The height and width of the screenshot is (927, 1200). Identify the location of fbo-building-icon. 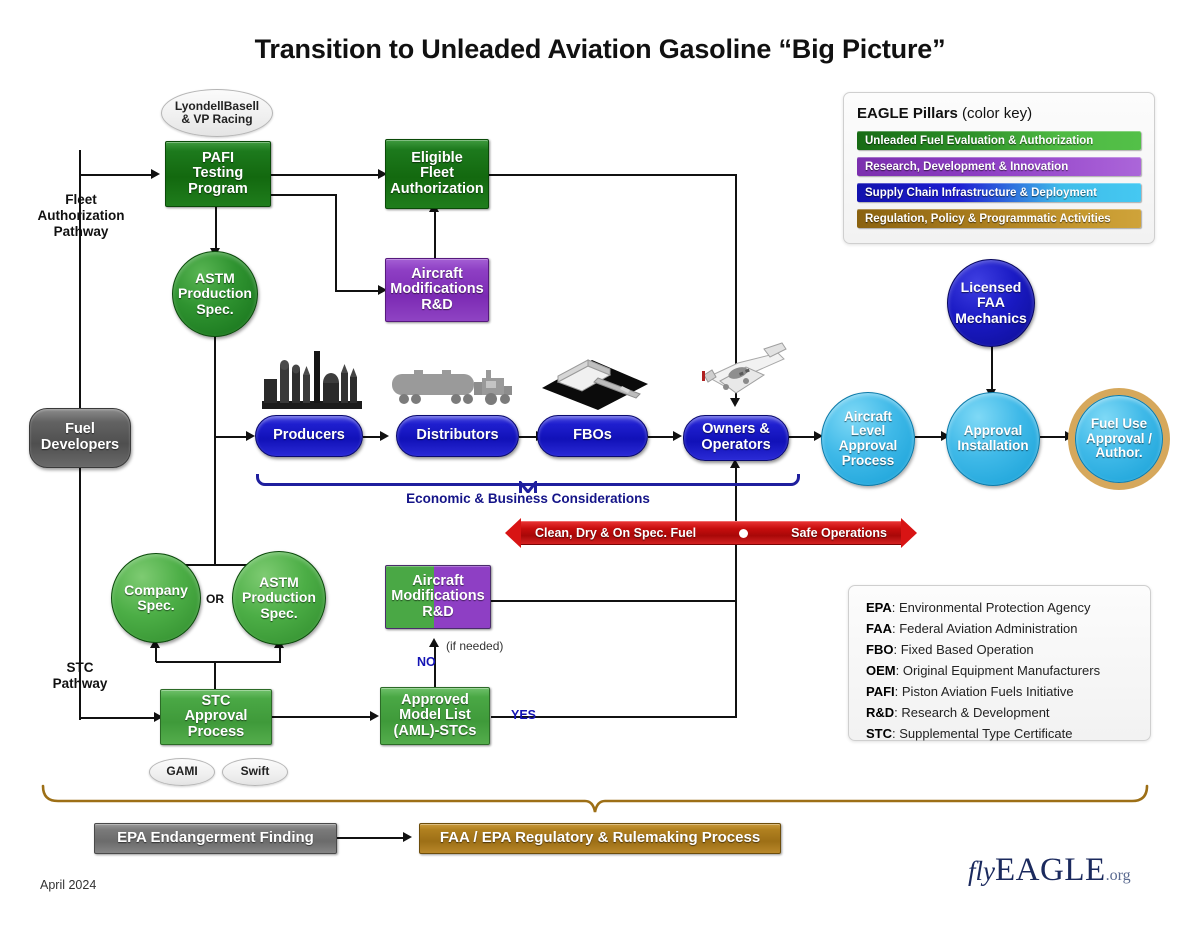
(595, 382).